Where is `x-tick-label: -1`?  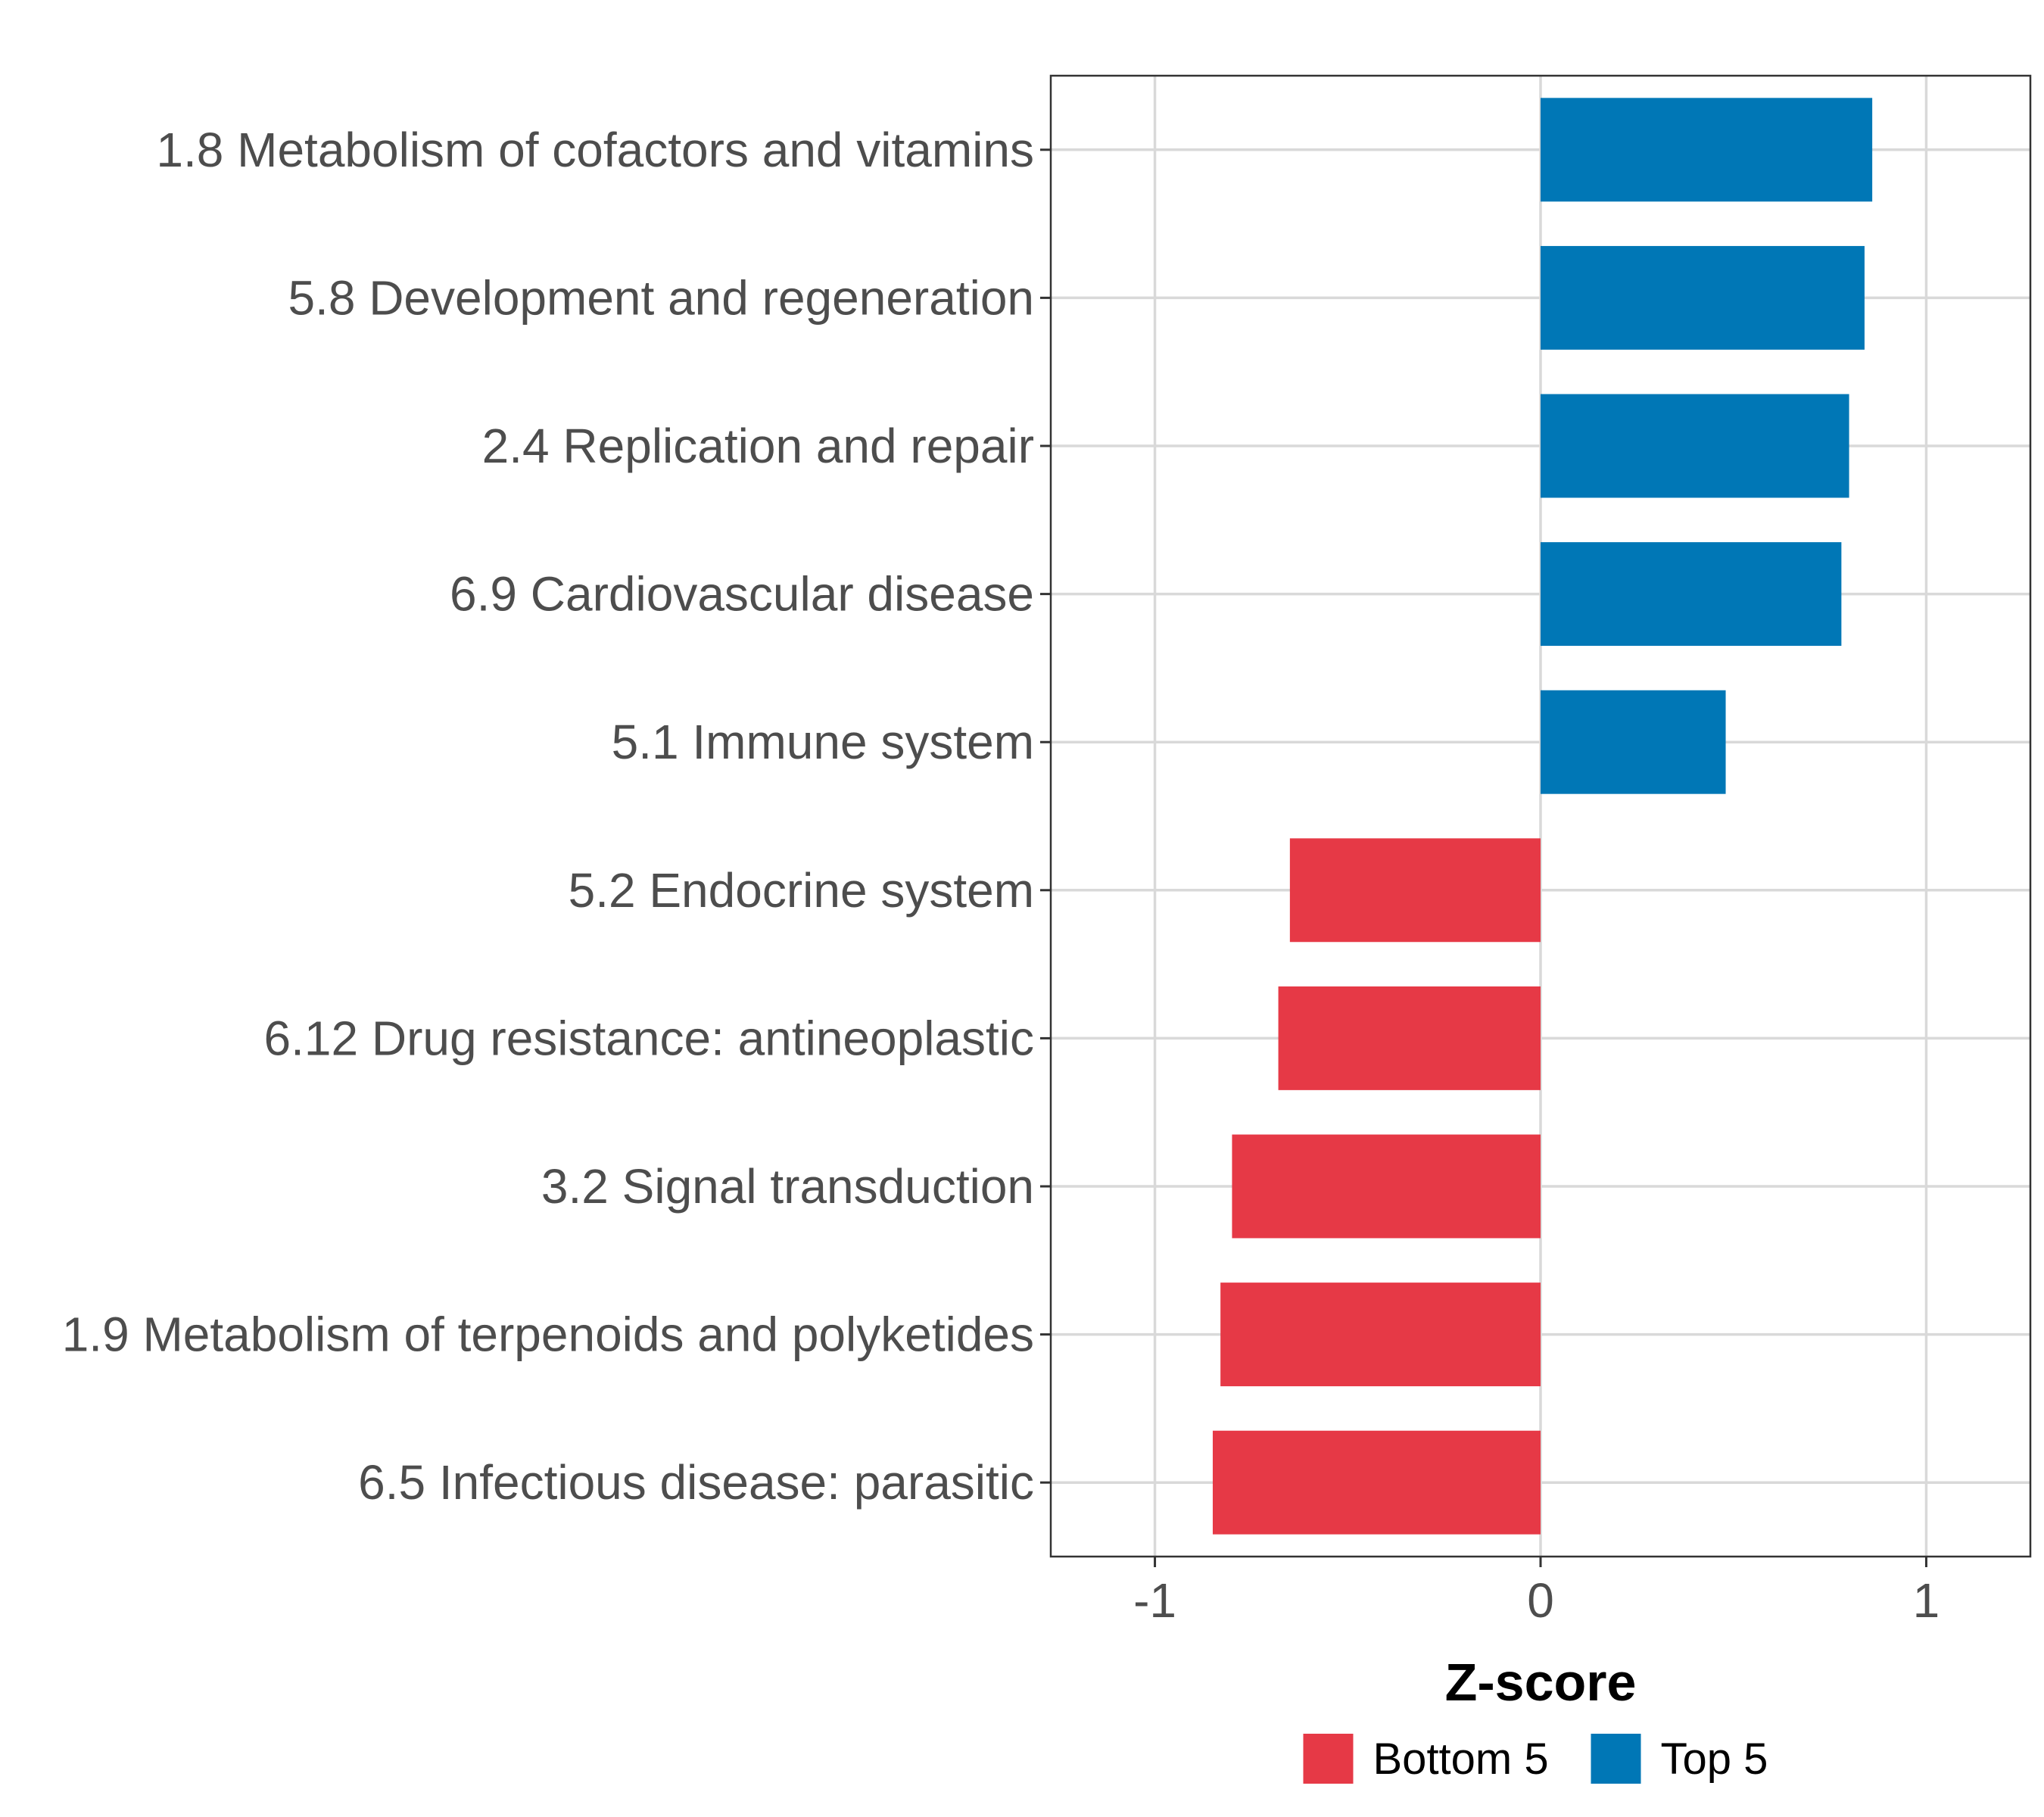 x-tick-label: -1 is located at coordinates (1154, 1600).